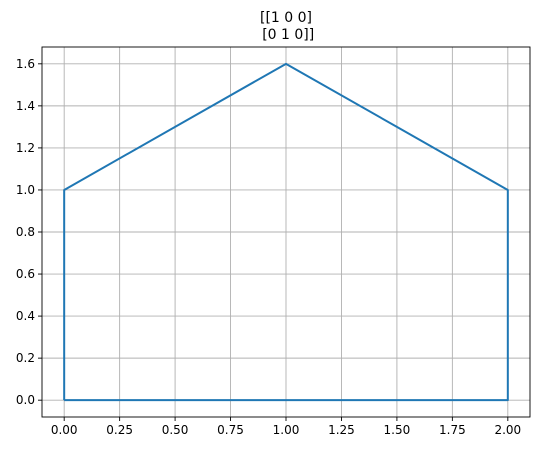 The height and width of the screenshot is (451, 547). I want to click on x-tick-label: 2.00, so click(507, 430).